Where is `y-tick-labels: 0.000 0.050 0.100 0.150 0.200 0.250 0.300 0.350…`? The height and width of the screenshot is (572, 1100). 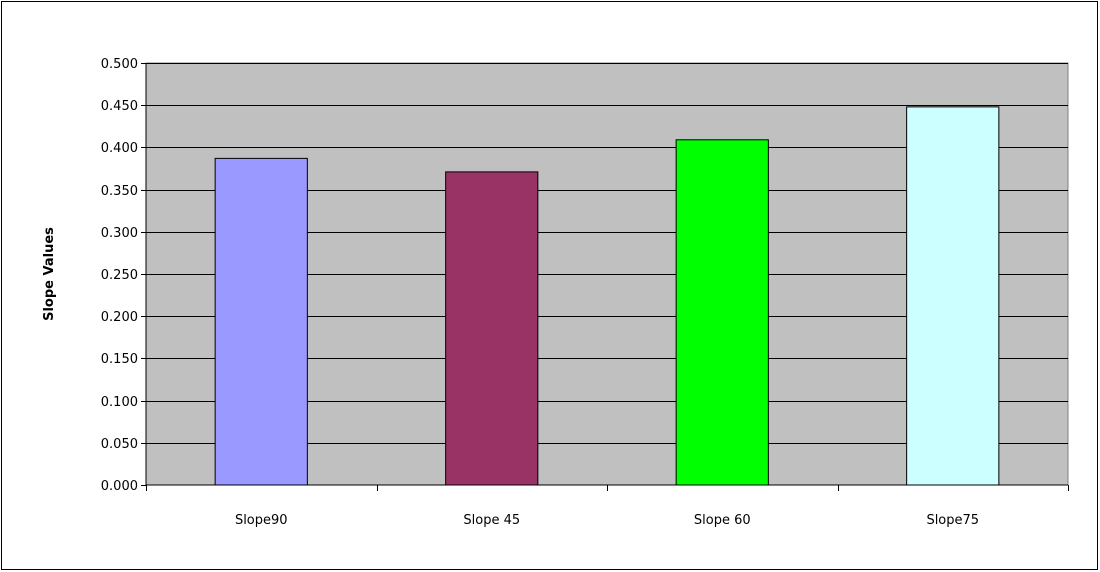
y-tick-labels: 0.000 0.050 0.100 0.150 0.200 0.250 0.300 0.350… is located at coordinates (119, 275).